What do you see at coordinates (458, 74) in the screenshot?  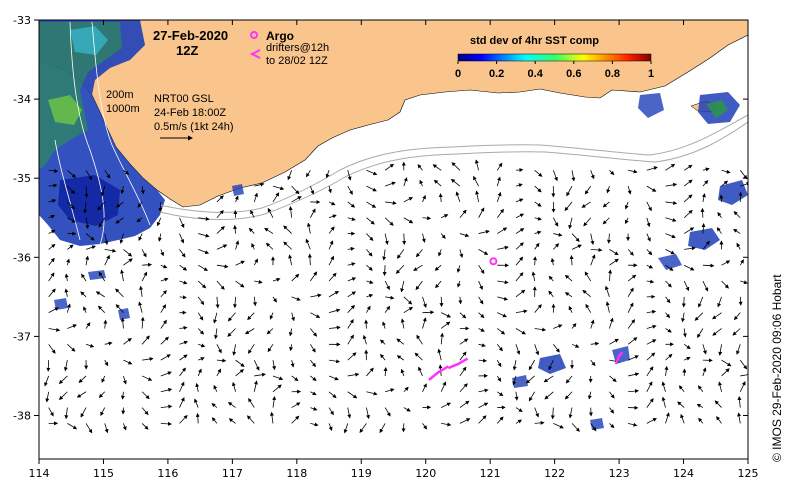 I see `colorbar-tick-label: 0` at bounding box center [458, 74].